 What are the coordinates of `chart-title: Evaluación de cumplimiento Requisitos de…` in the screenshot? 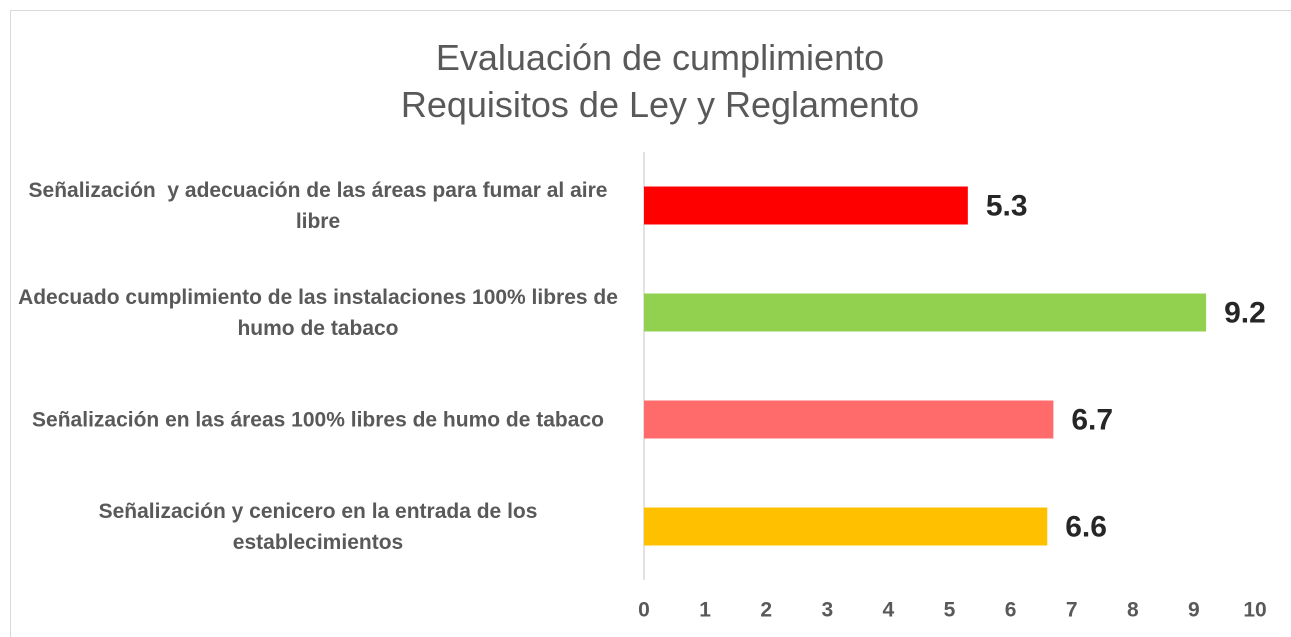 It's located at (660, 81).